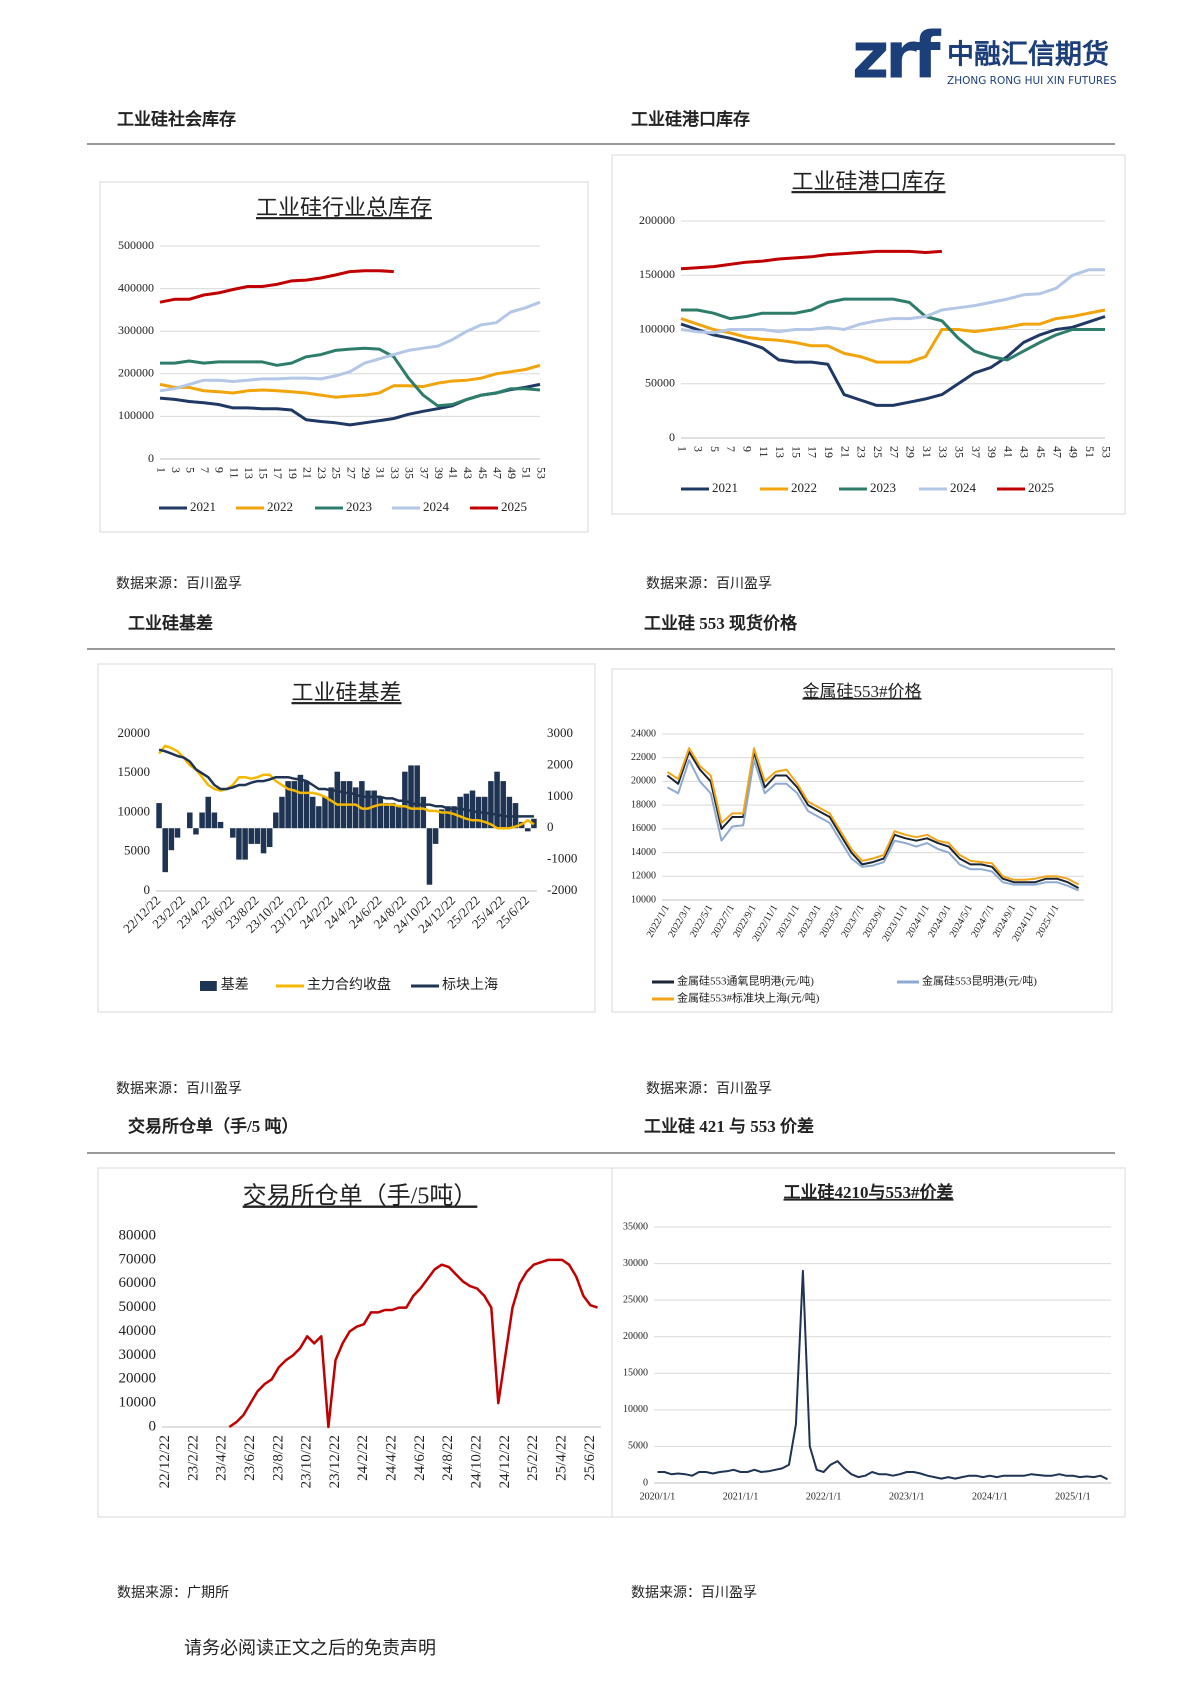  I want to click on x-tick-label: 22/12/22, so click(165, 1461).